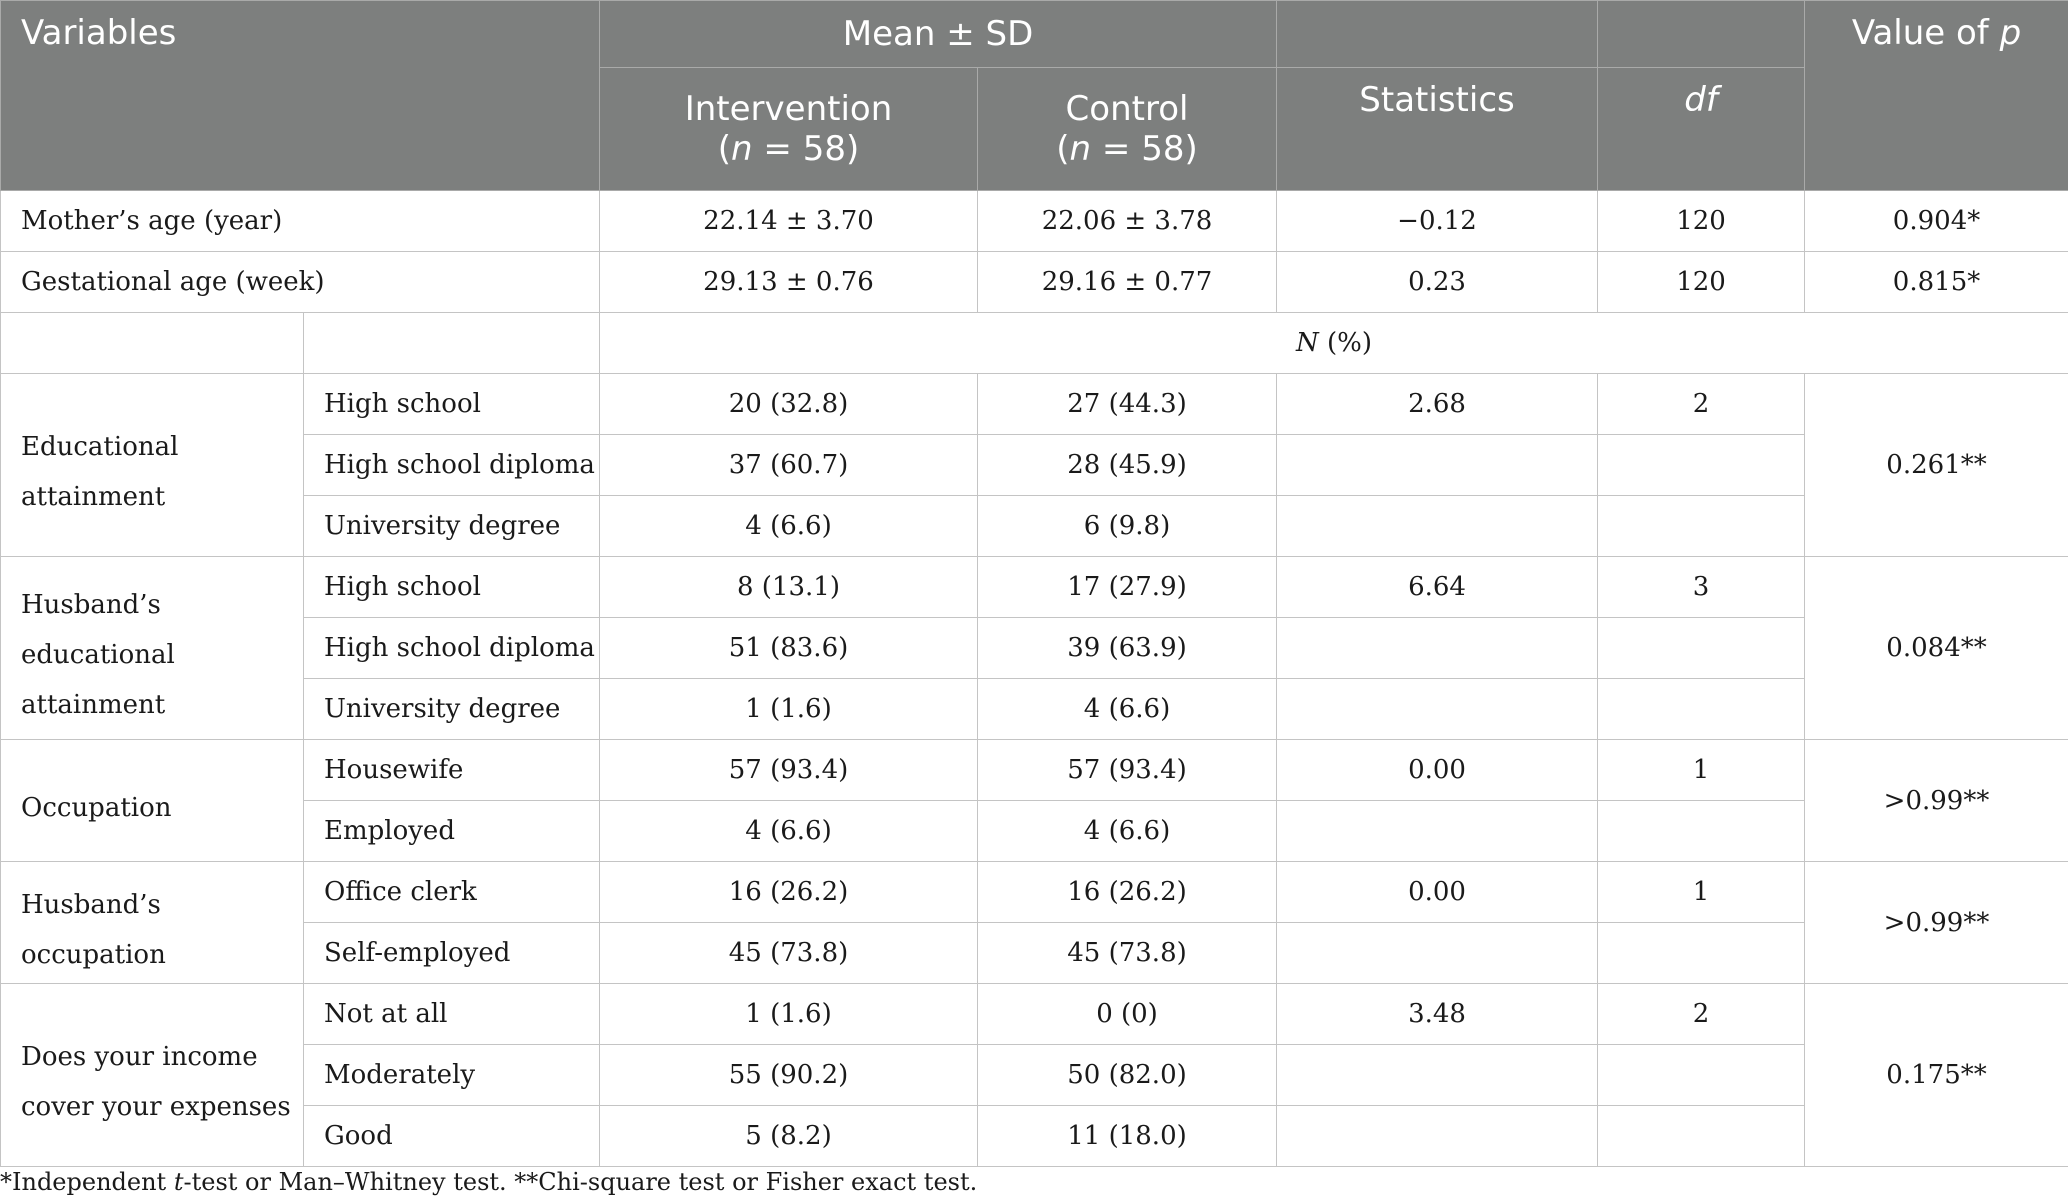 The width and height of the screenshot is (2068, 1198). I want to click on cell-control: 22.06 ± 3.78, so click(1127, 221).